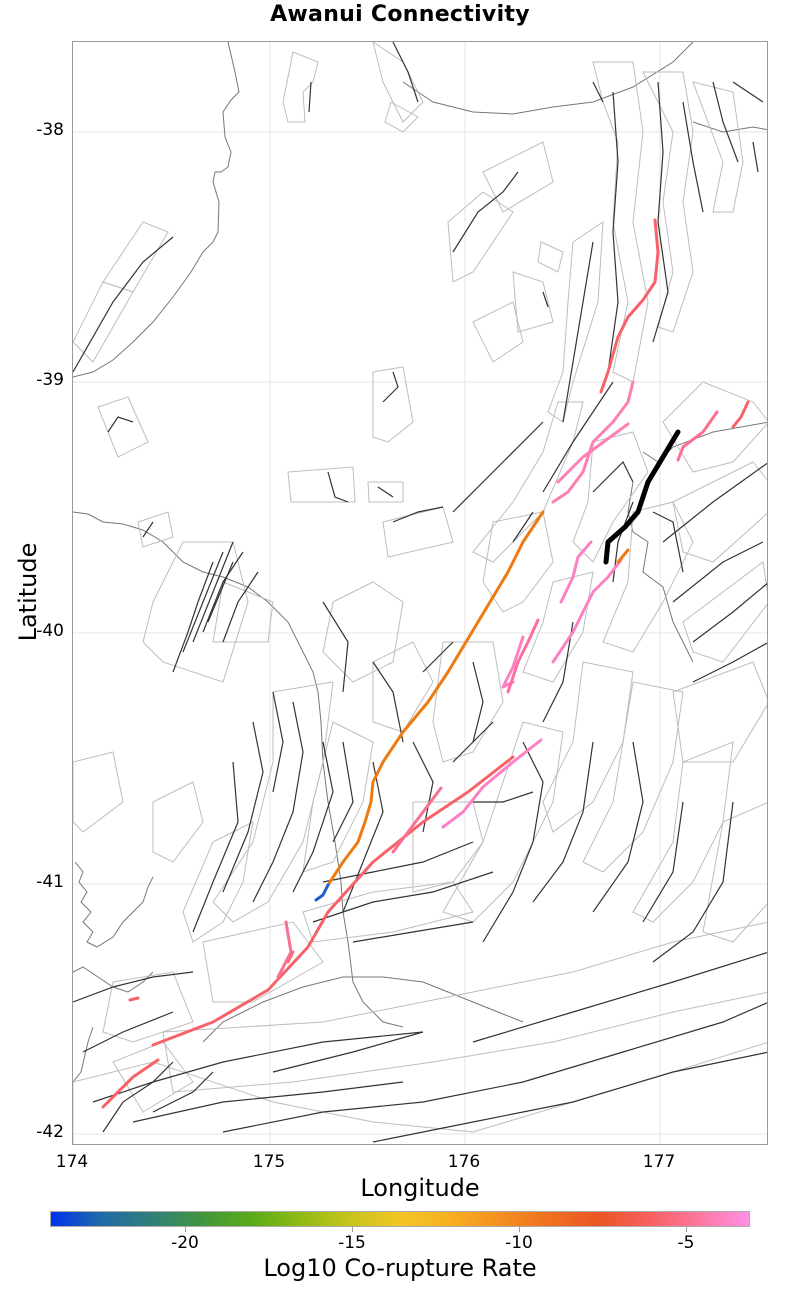 This screenshot has width=800, height=1292. Describe the element at coordinates (435, 698) in the screenshot. I see `fault-trace-orange-main` at that location.